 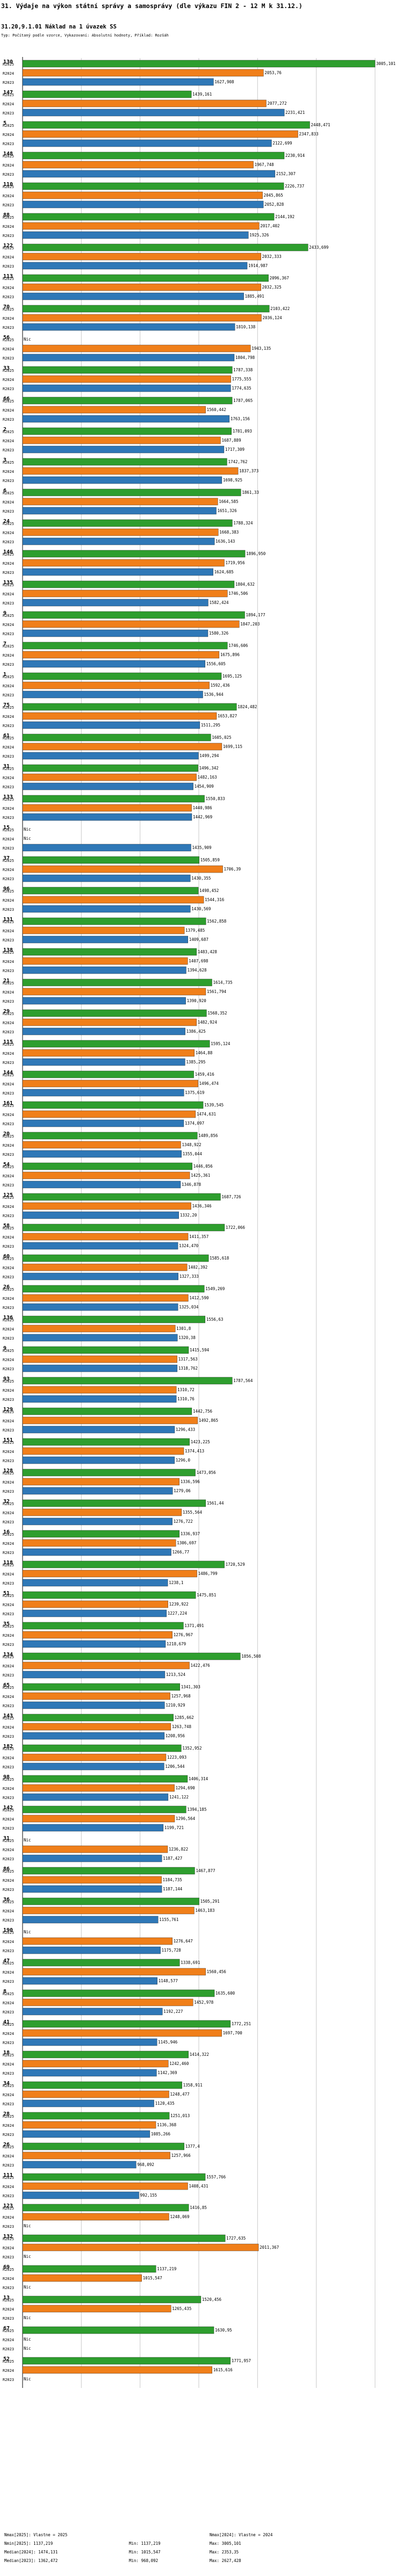 What do you see at coordinates (295, 155) in the screenshot?
I see `value-label: 2230,914` at bounding box center [295, 155].